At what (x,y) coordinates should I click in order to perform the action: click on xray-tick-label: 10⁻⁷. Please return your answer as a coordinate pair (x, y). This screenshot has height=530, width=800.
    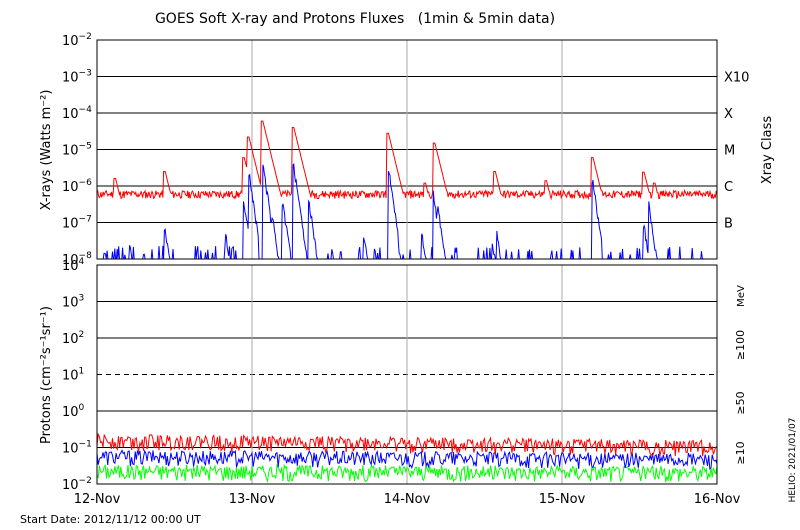
    Looking at the image, I should click on (77, 223).